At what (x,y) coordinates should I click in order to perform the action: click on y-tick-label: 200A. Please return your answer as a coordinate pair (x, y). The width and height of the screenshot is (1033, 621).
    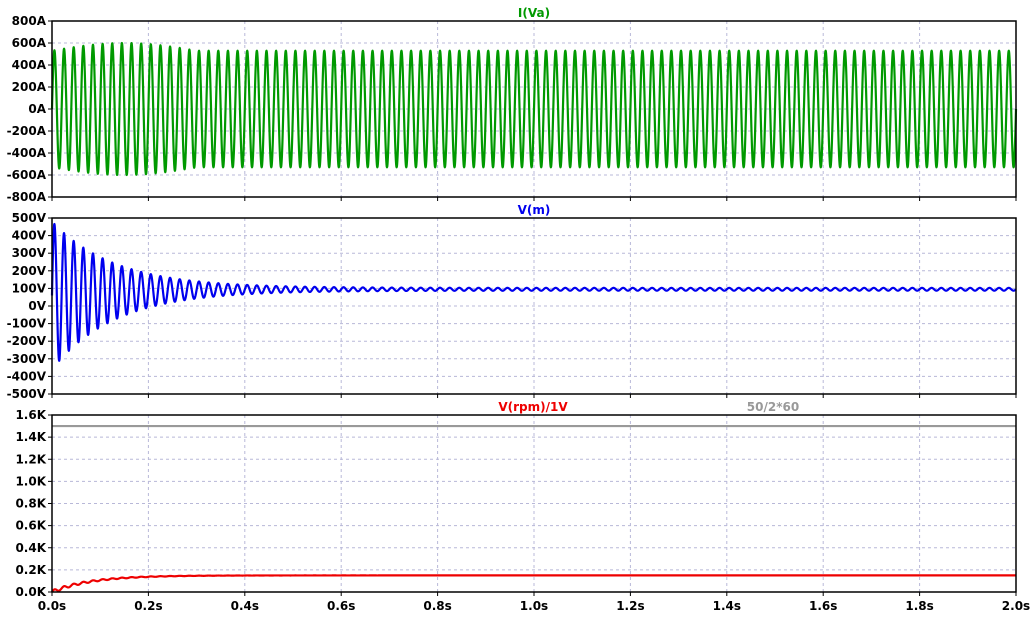
    Looking at the image, I should click on (29, 87).